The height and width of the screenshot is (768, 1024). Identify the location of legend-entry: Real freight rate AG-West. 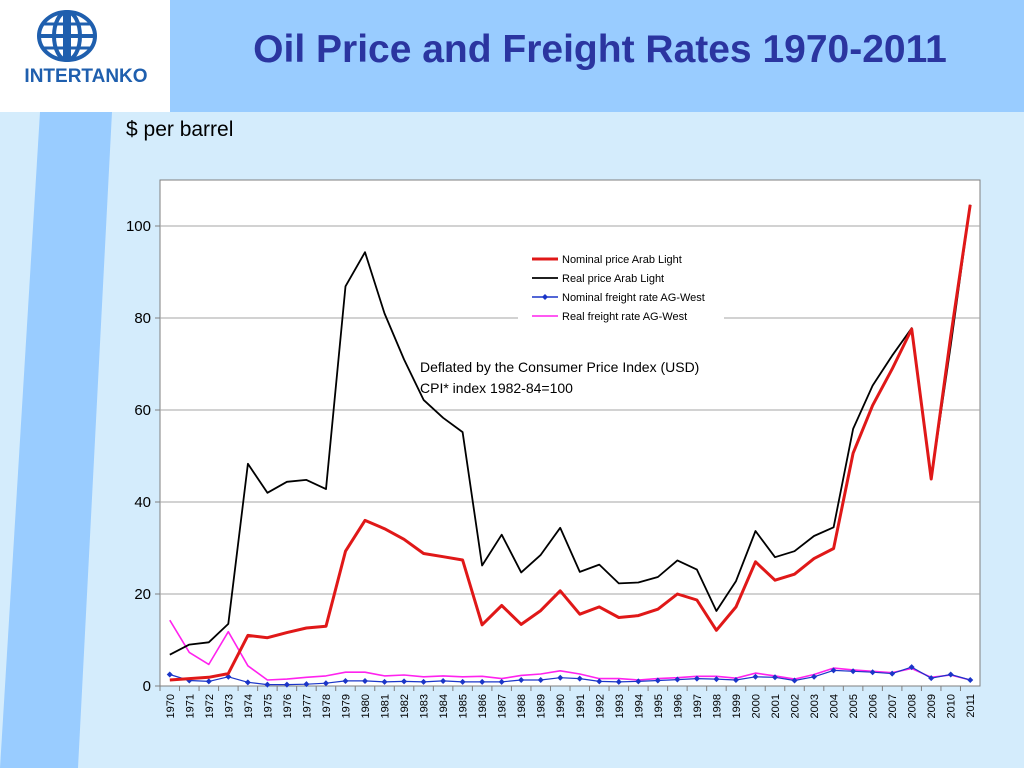
(624, 317).